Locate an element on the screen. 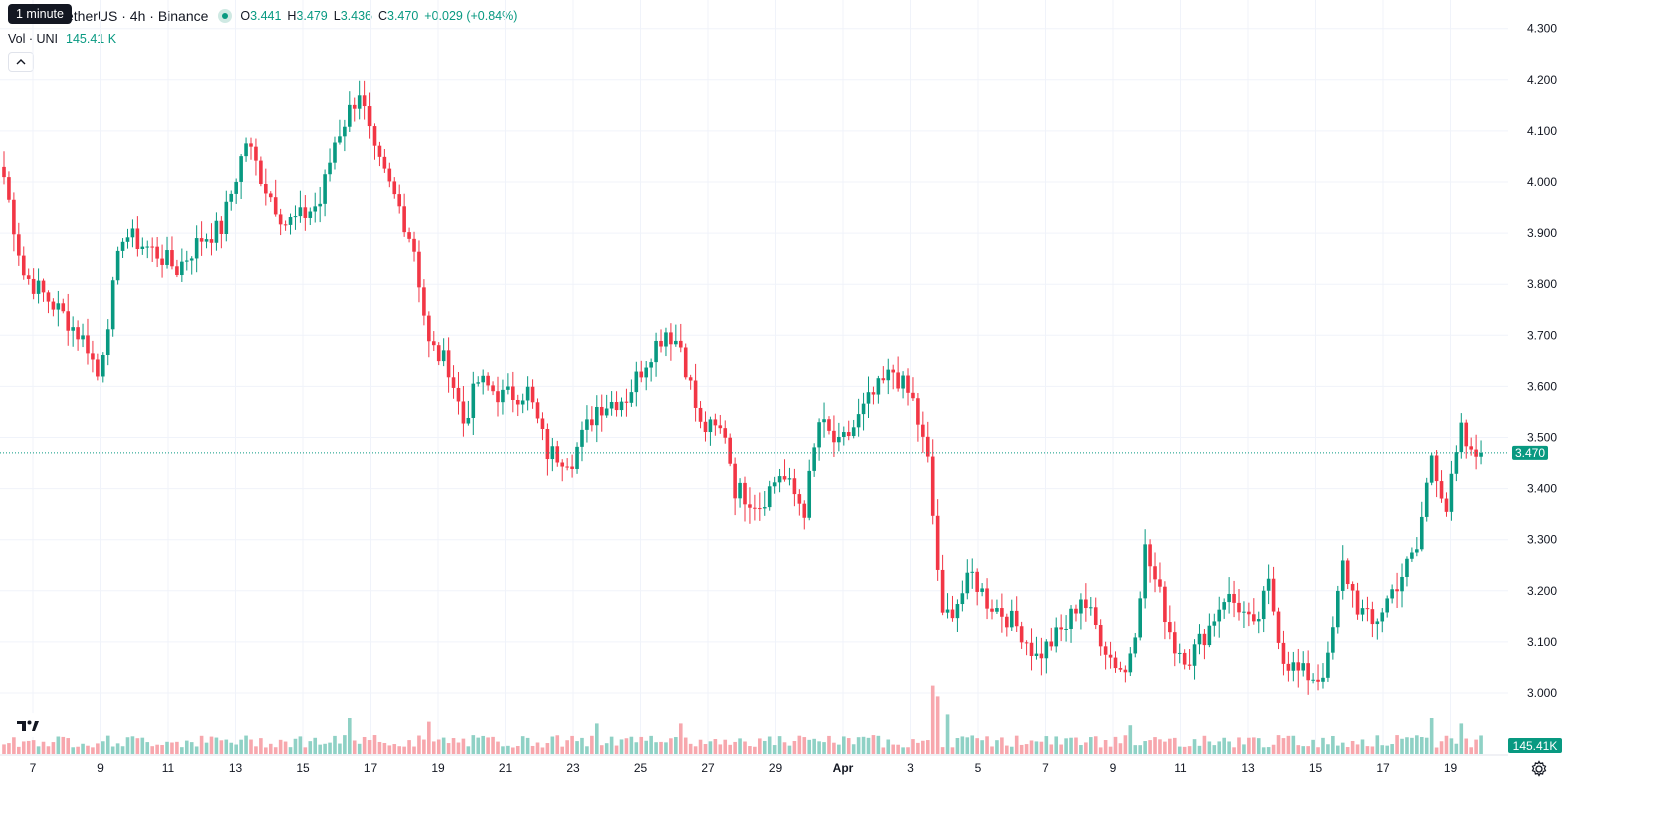 This screenshot has width=1678, height=835. ohlc-low: L3.436 is located at coordinates (352, 16).